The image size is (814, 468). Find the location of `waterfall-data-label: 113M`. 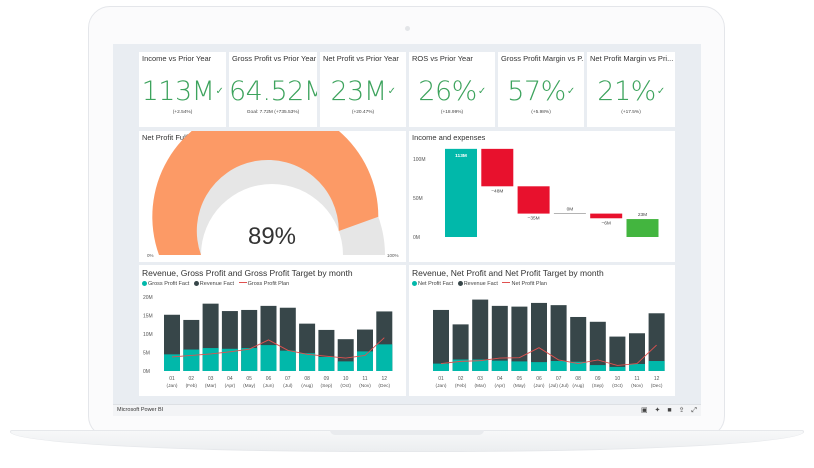

waterfall-data-label: 113M is located at coordinates (461, 156).